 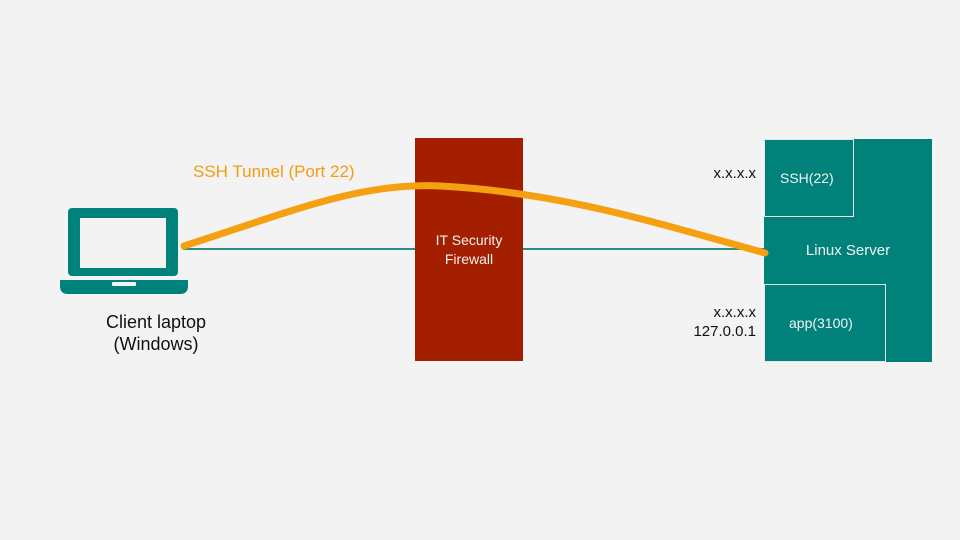 What do you see at coordinates (124, 251) in the screenshot?
I see `laptop-icon` at bounding box center [124, 251].